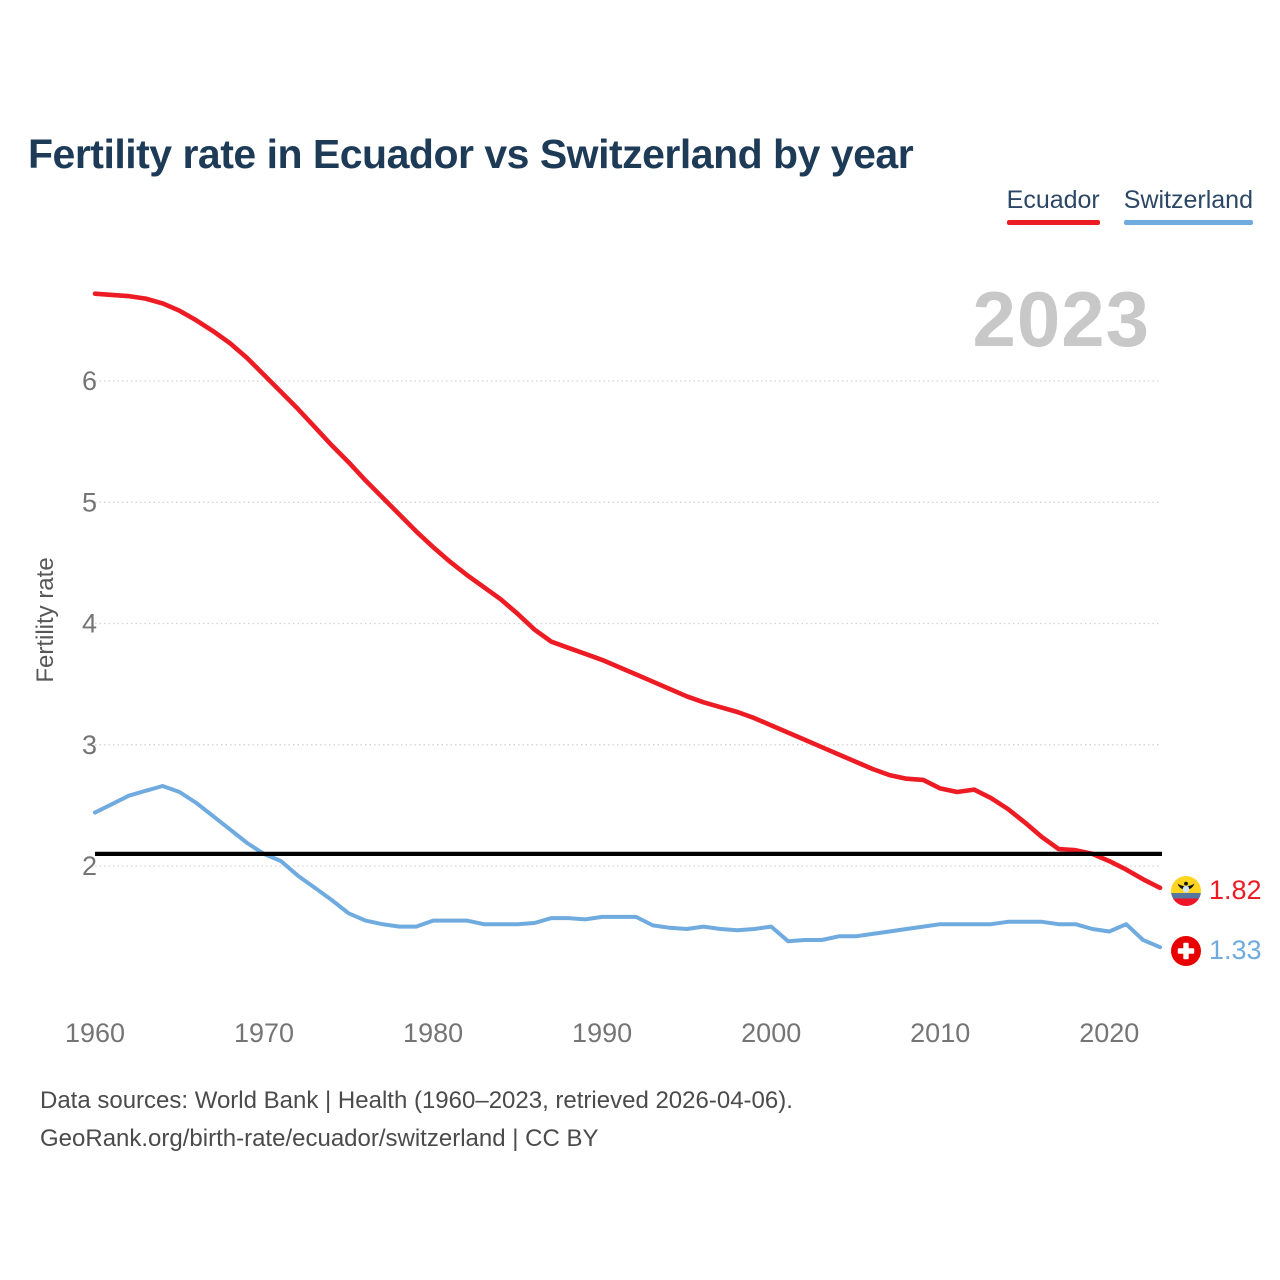 The height and width of the screenshot is (1280, 1280). What do you see at coordinates (1188, 200) in the screenshot?
I see `legend-item-label: Switzerland` at bounding box center [1188, 200].